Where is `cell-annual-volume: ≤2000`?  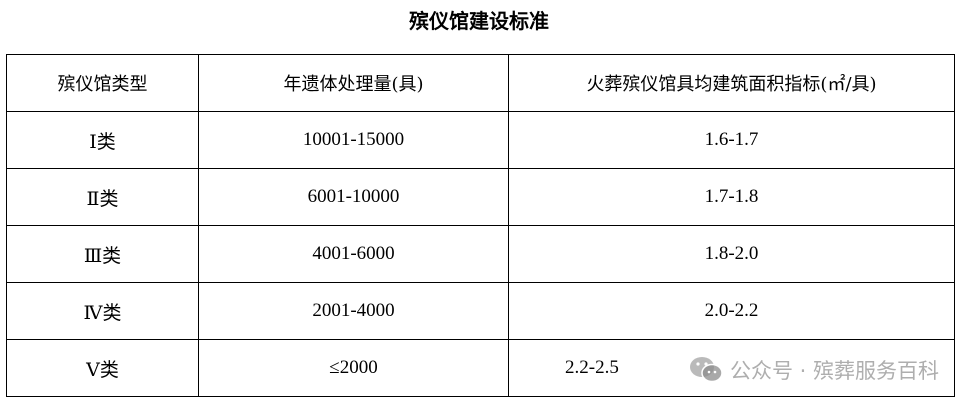 cell-annual-volume: ≤2000 is located at coordinates (353, 368).